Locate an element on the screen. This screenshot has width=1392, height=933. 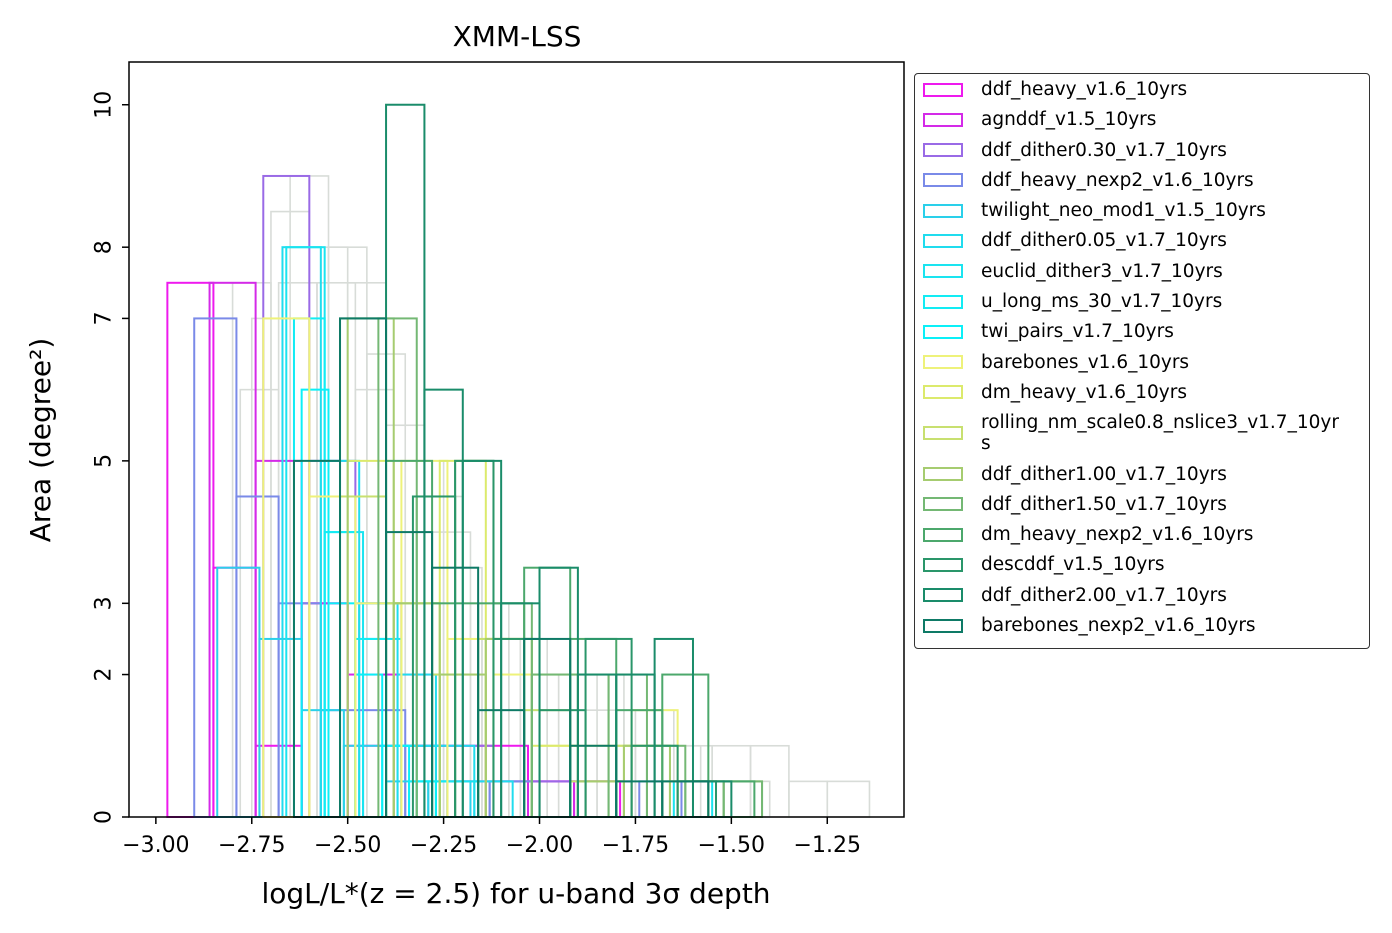
x-tick-label: −1.25 is located at coordinates (827, 845).